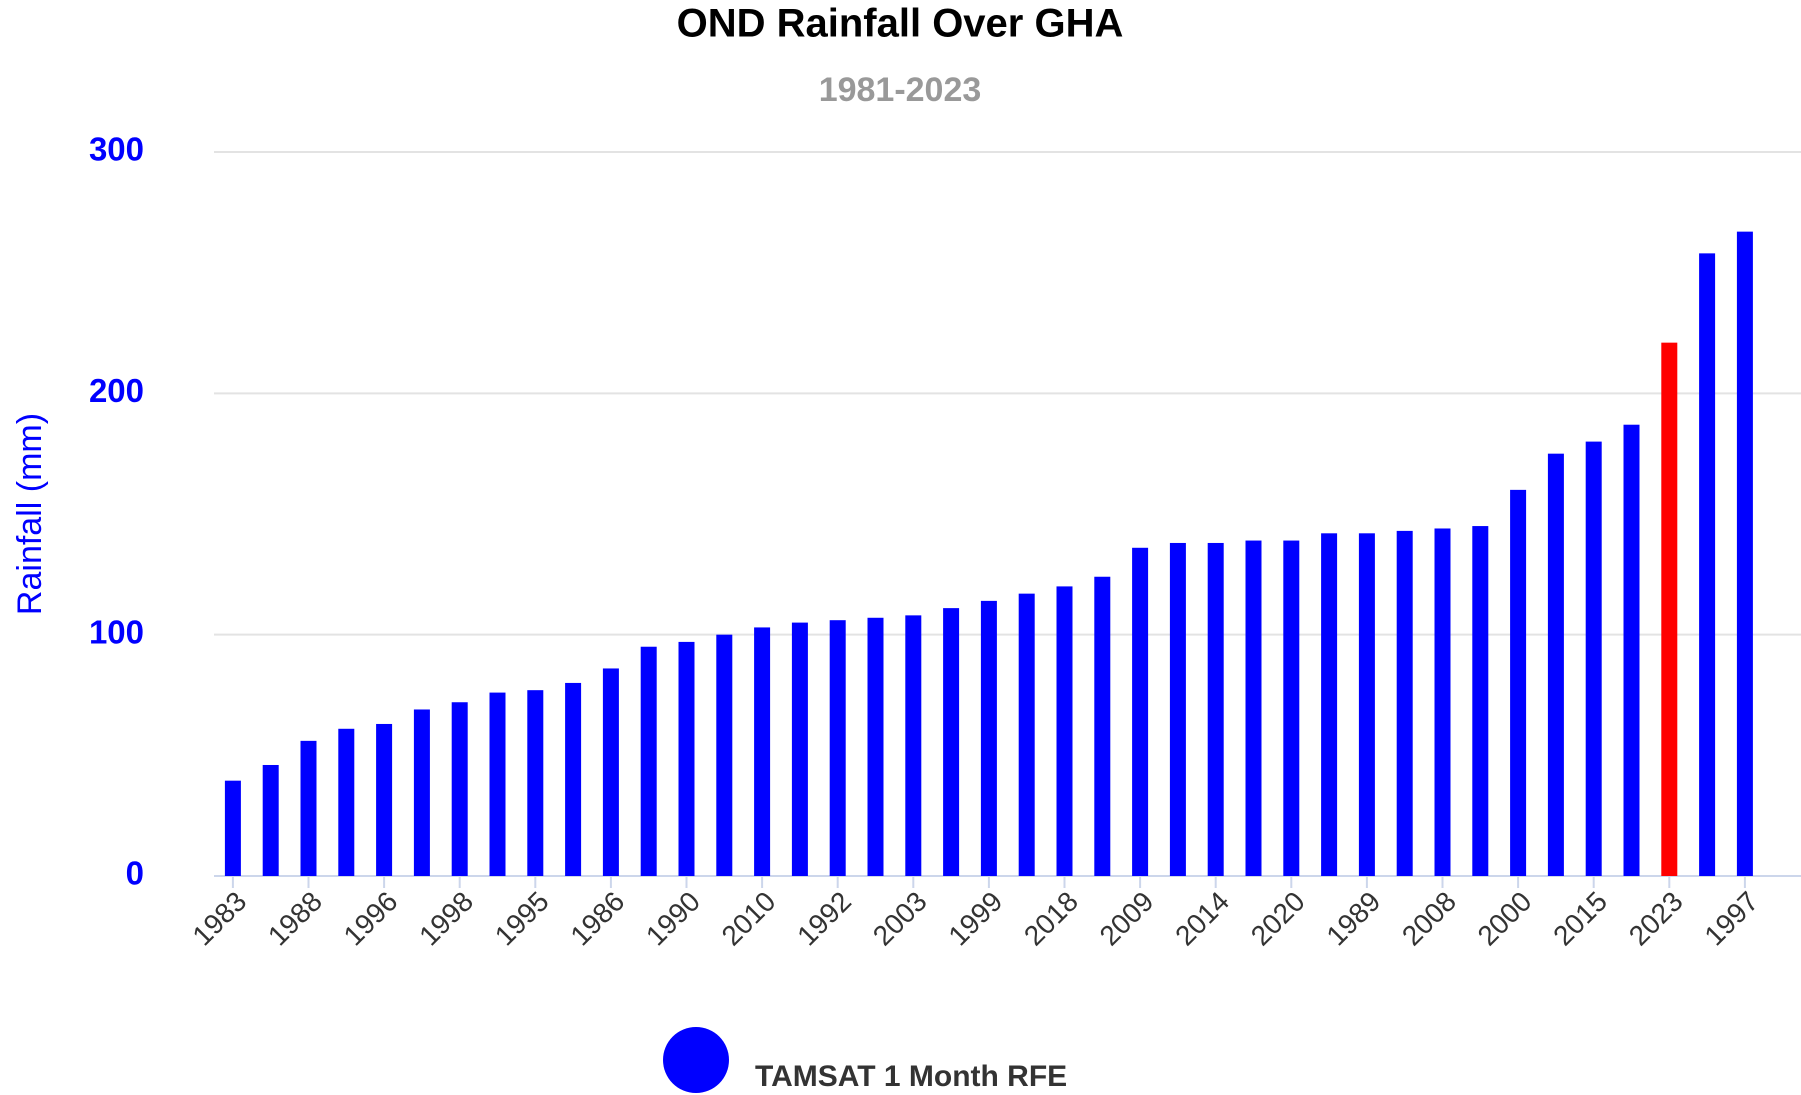 This screenshot has width=1801, height=1095. I want to click on x-tick-label: 2003, so click(900, 919).